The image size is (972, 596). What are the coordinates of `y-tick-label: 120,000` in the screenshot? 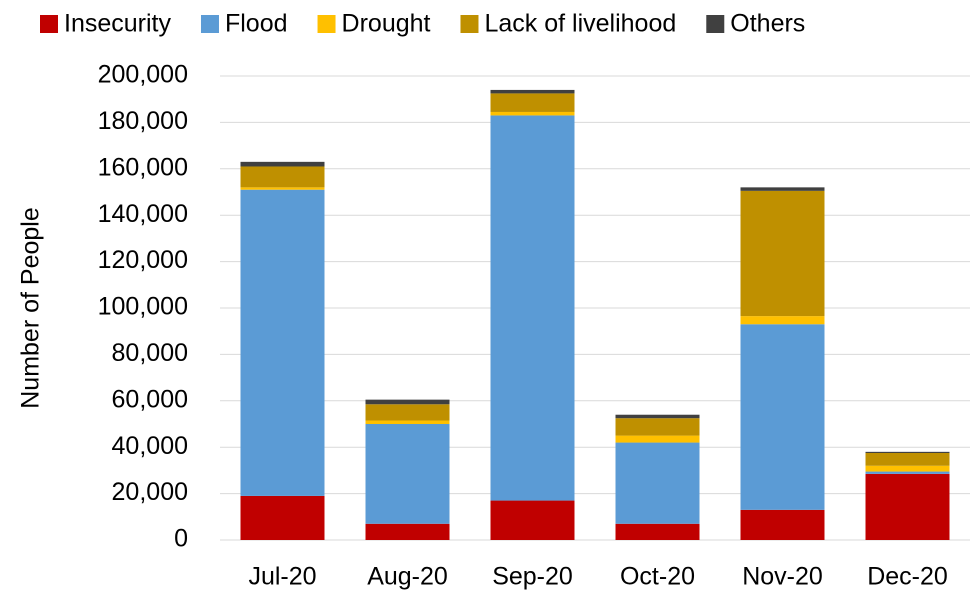 It's located at (143, 260).